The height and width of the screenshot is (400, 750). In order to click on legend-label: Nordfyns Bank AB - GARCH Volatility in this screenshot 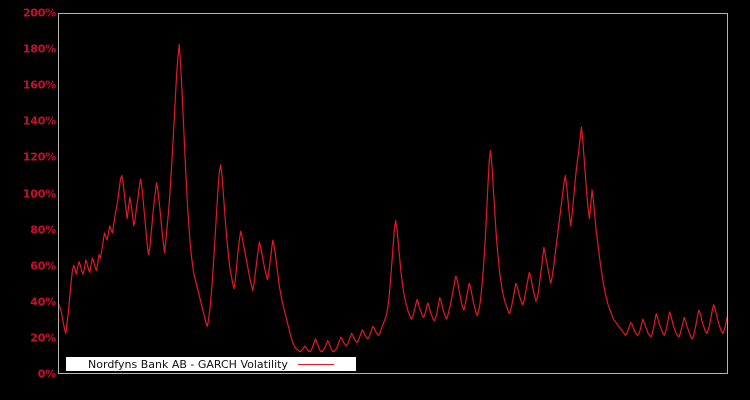, I will do `click(188, 364)`.